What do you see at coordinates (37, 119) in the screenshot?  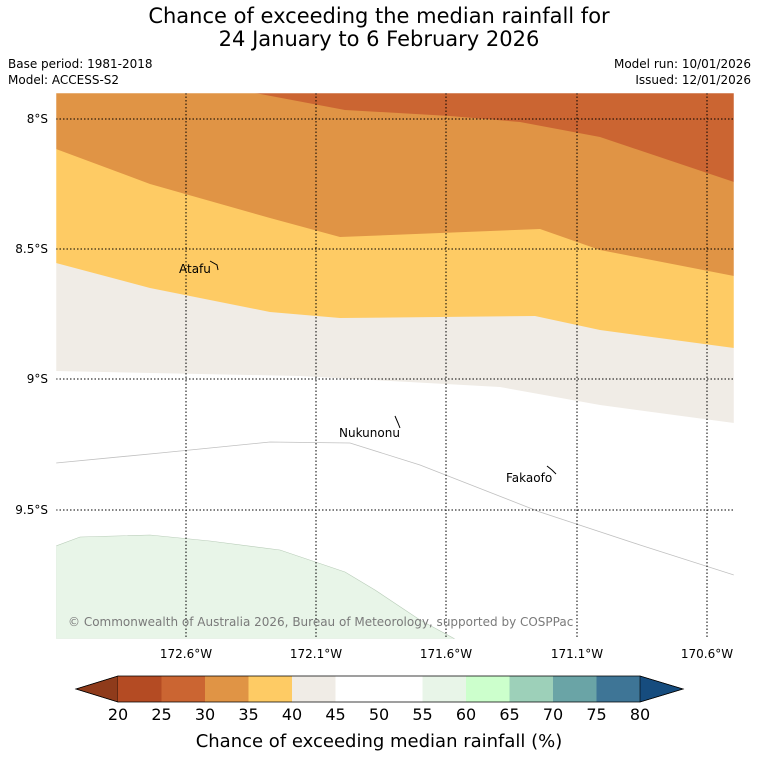 I see `lat-label: 8°S` at bounding box center [37, 119].